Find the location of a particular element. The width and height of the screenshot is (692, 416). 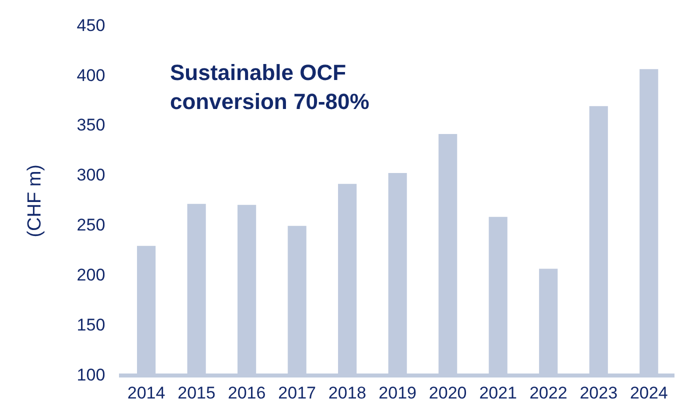

x-tick-label: 2015 is located at coordinates (197, 392).